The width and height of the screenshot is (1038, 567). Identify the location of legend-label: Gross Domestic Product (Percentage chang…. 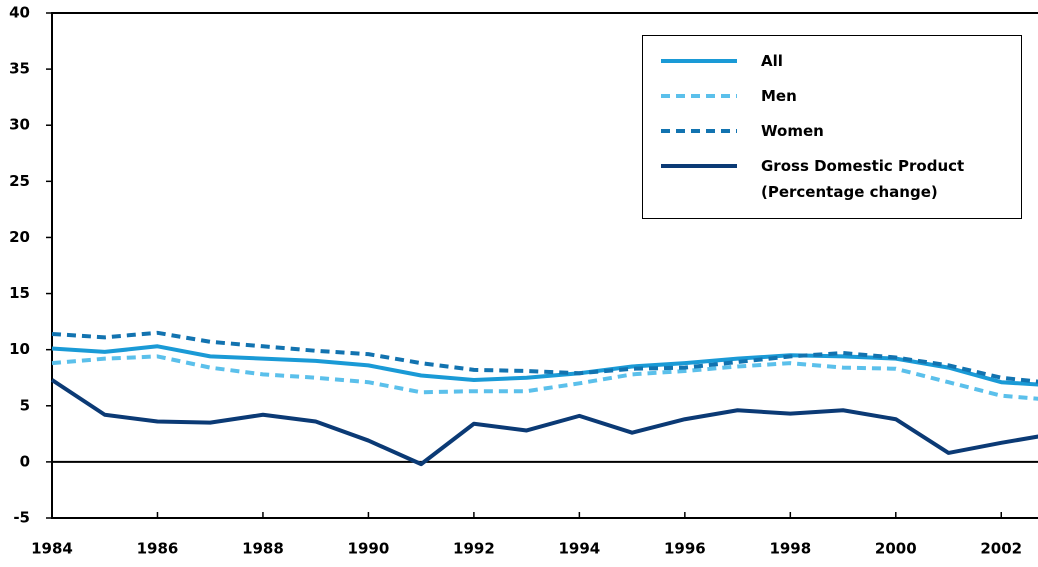
(863, 179).